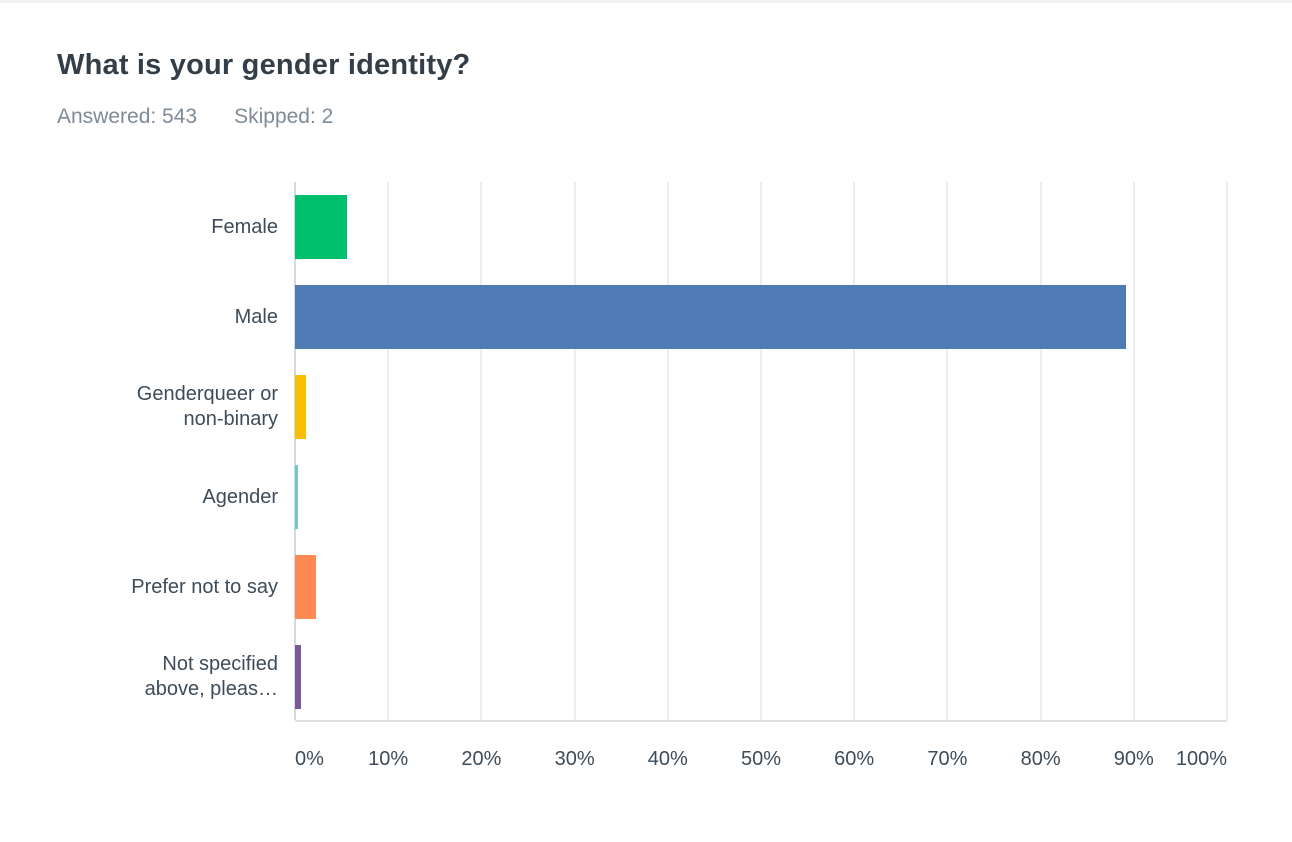  I want to click on gridline-90pct, so click(1133, 451).